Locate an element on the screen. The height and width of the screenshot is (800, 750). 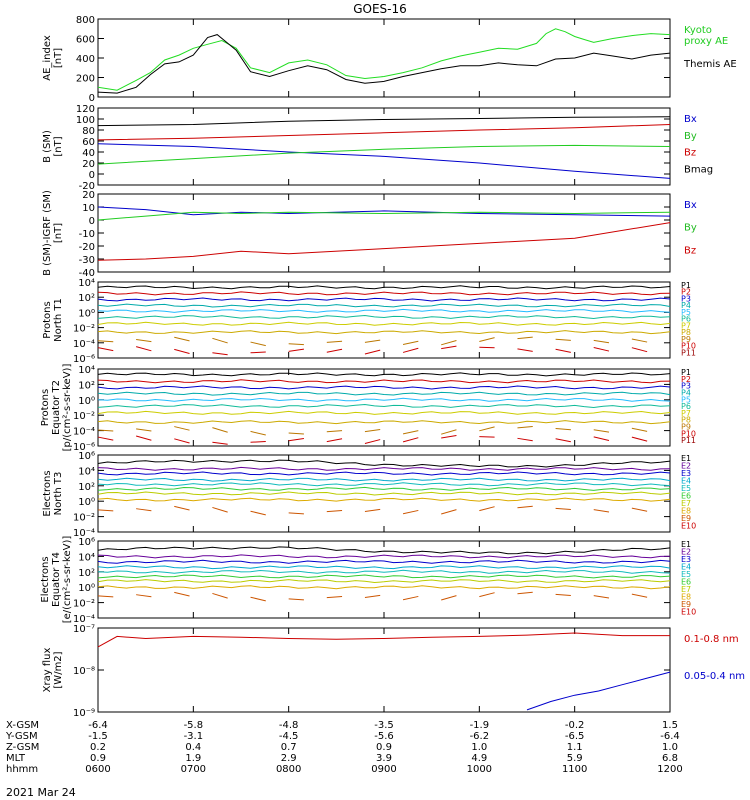
axis-tick-value: 6.8 is located at coordinates (670, 758).